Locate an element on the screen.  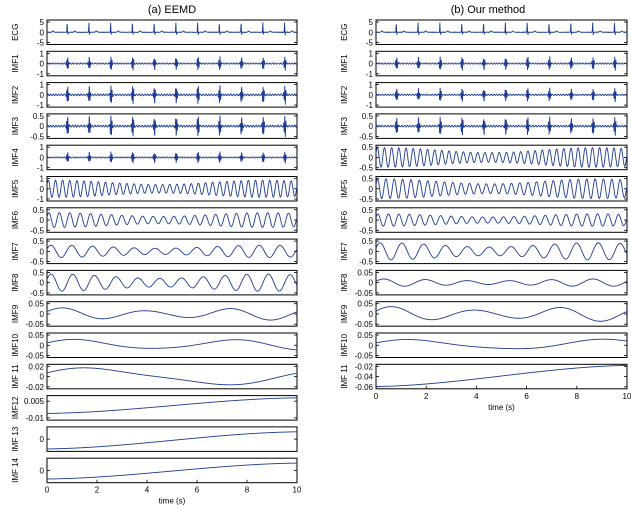
subplot-imf5: 10-1 IMF5 is located at coordinates (154, 189).